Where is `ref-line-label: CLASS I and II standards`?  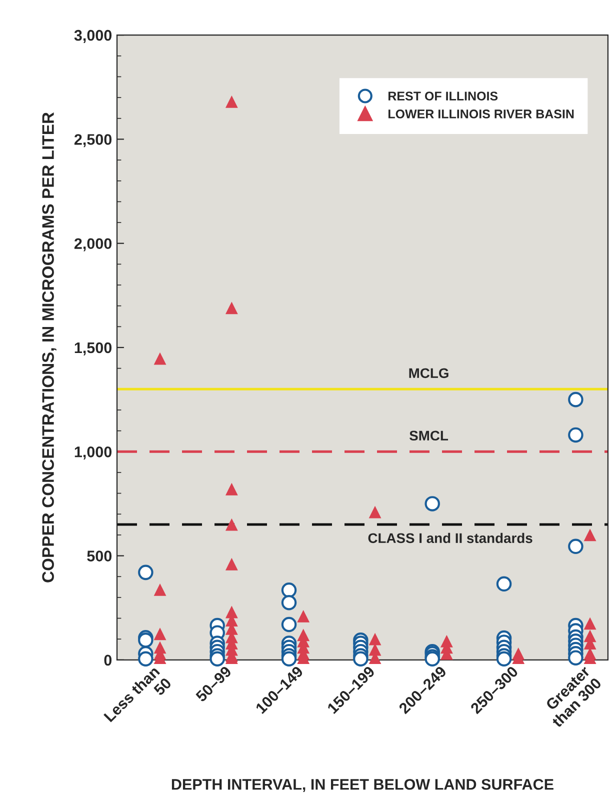 ref-line-label: CLASS I and II standards is located at coordinates (450, 538).